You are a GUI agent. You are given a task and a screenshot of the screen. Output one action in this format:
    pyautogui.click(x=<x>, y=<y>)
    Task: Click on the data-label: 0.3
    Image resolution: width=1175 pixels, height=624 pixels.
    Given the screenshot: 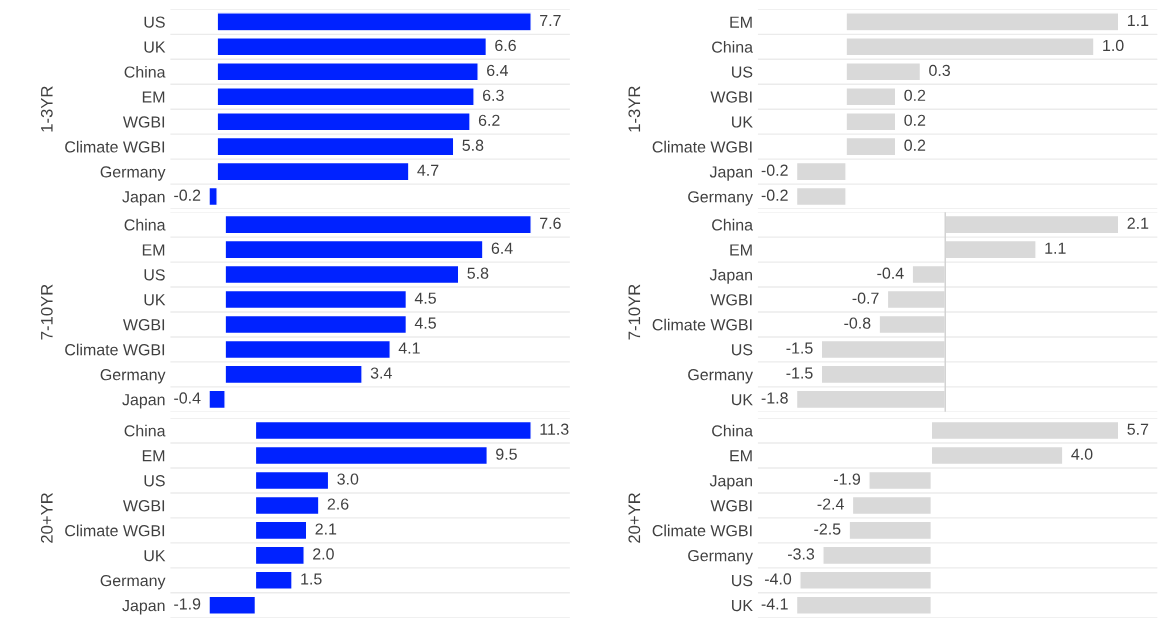 What is the action you would take?
    pyautogui.click(x=940, y=70)
    